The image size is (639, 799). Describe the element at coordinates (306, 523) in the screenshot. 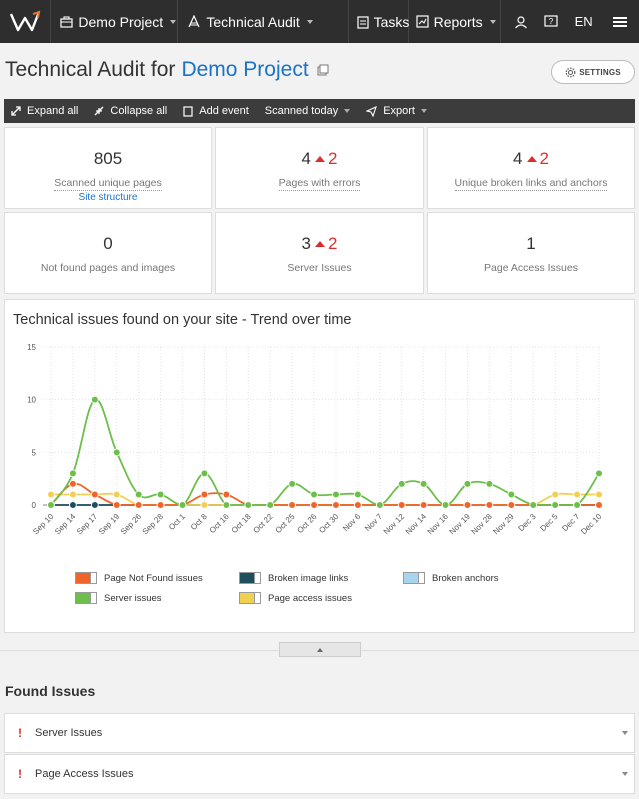

I see `x-tick-label: Oct 26` at that location.